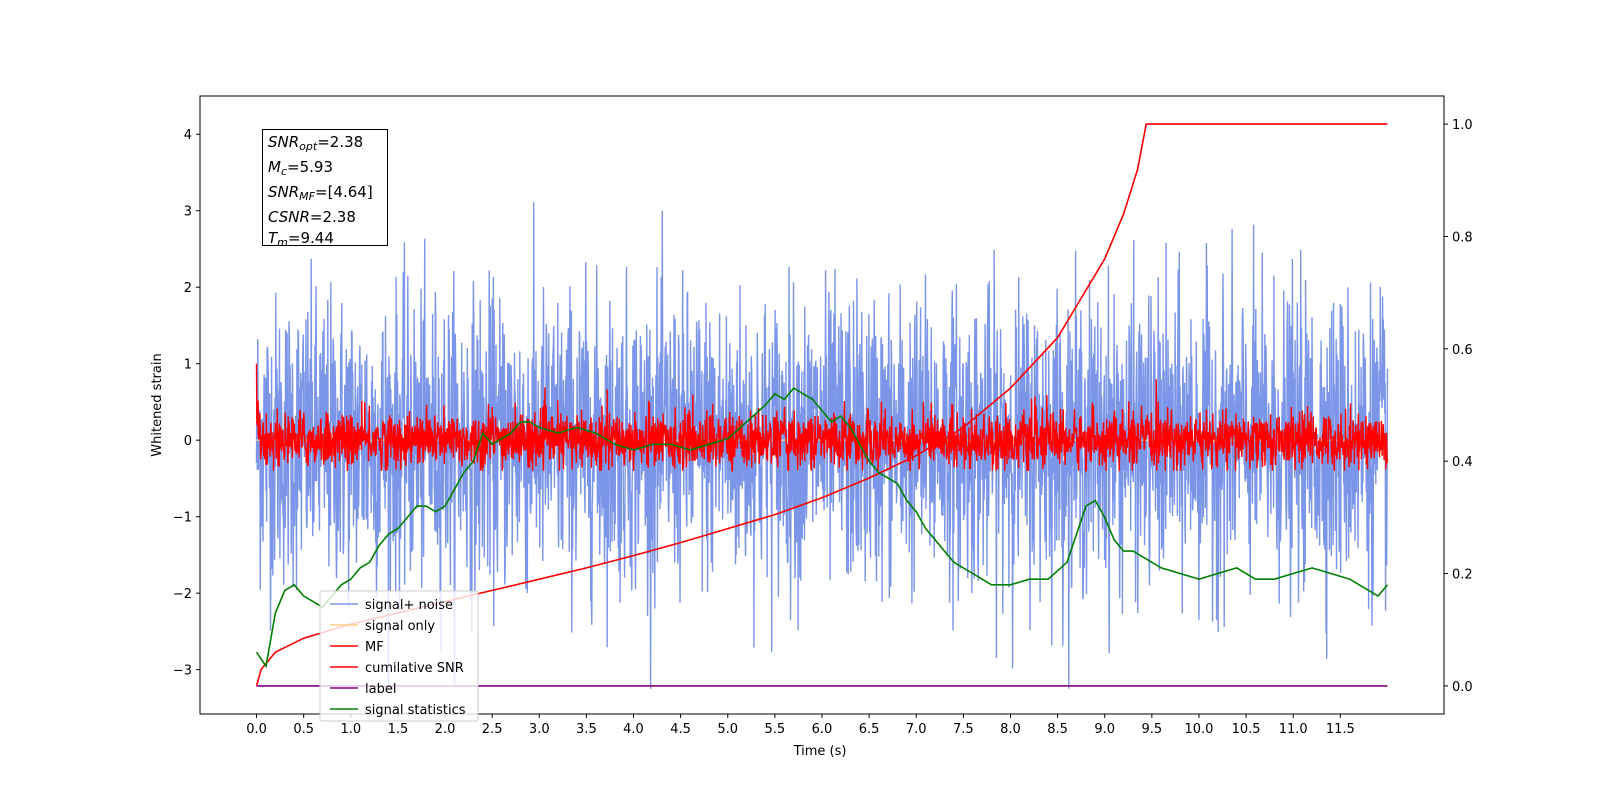 The width and height of the screenshot is (1600, 800). What do you see at coordinates (256, 729) in the screenshot?
I see `x-tick-label: 0.0` at bounding box center [256, 729].